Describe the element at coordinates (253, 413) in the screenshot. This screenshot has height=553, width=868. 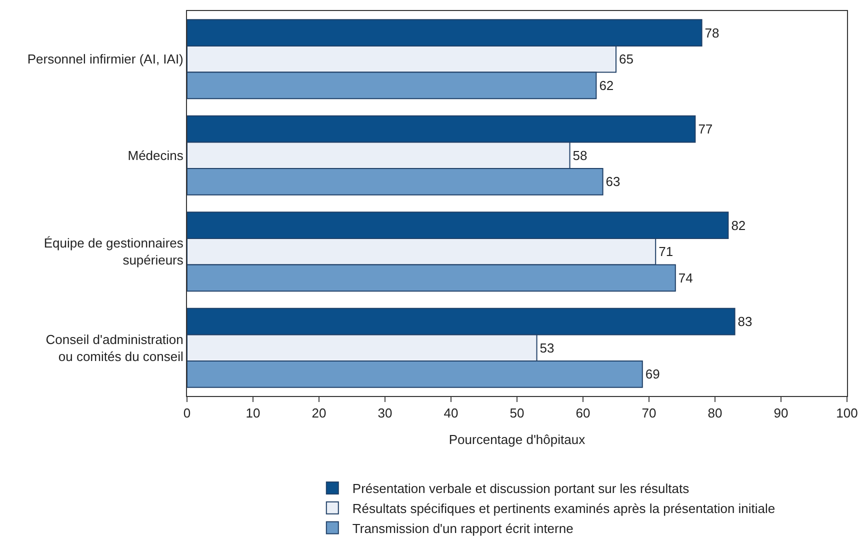
I see `x-tick-label: 10` at that location.